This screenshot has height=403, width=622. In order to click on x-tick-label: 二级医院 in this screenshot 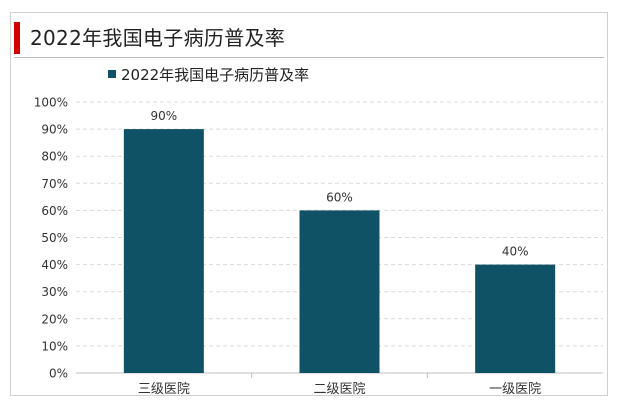, I will do `click(339, 389)`.